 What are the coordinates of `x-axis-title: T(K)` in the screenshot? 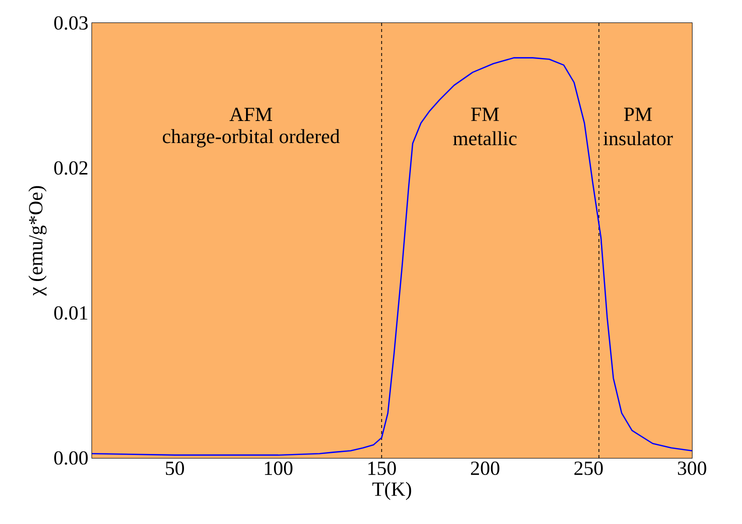 It's located at (392, 491).